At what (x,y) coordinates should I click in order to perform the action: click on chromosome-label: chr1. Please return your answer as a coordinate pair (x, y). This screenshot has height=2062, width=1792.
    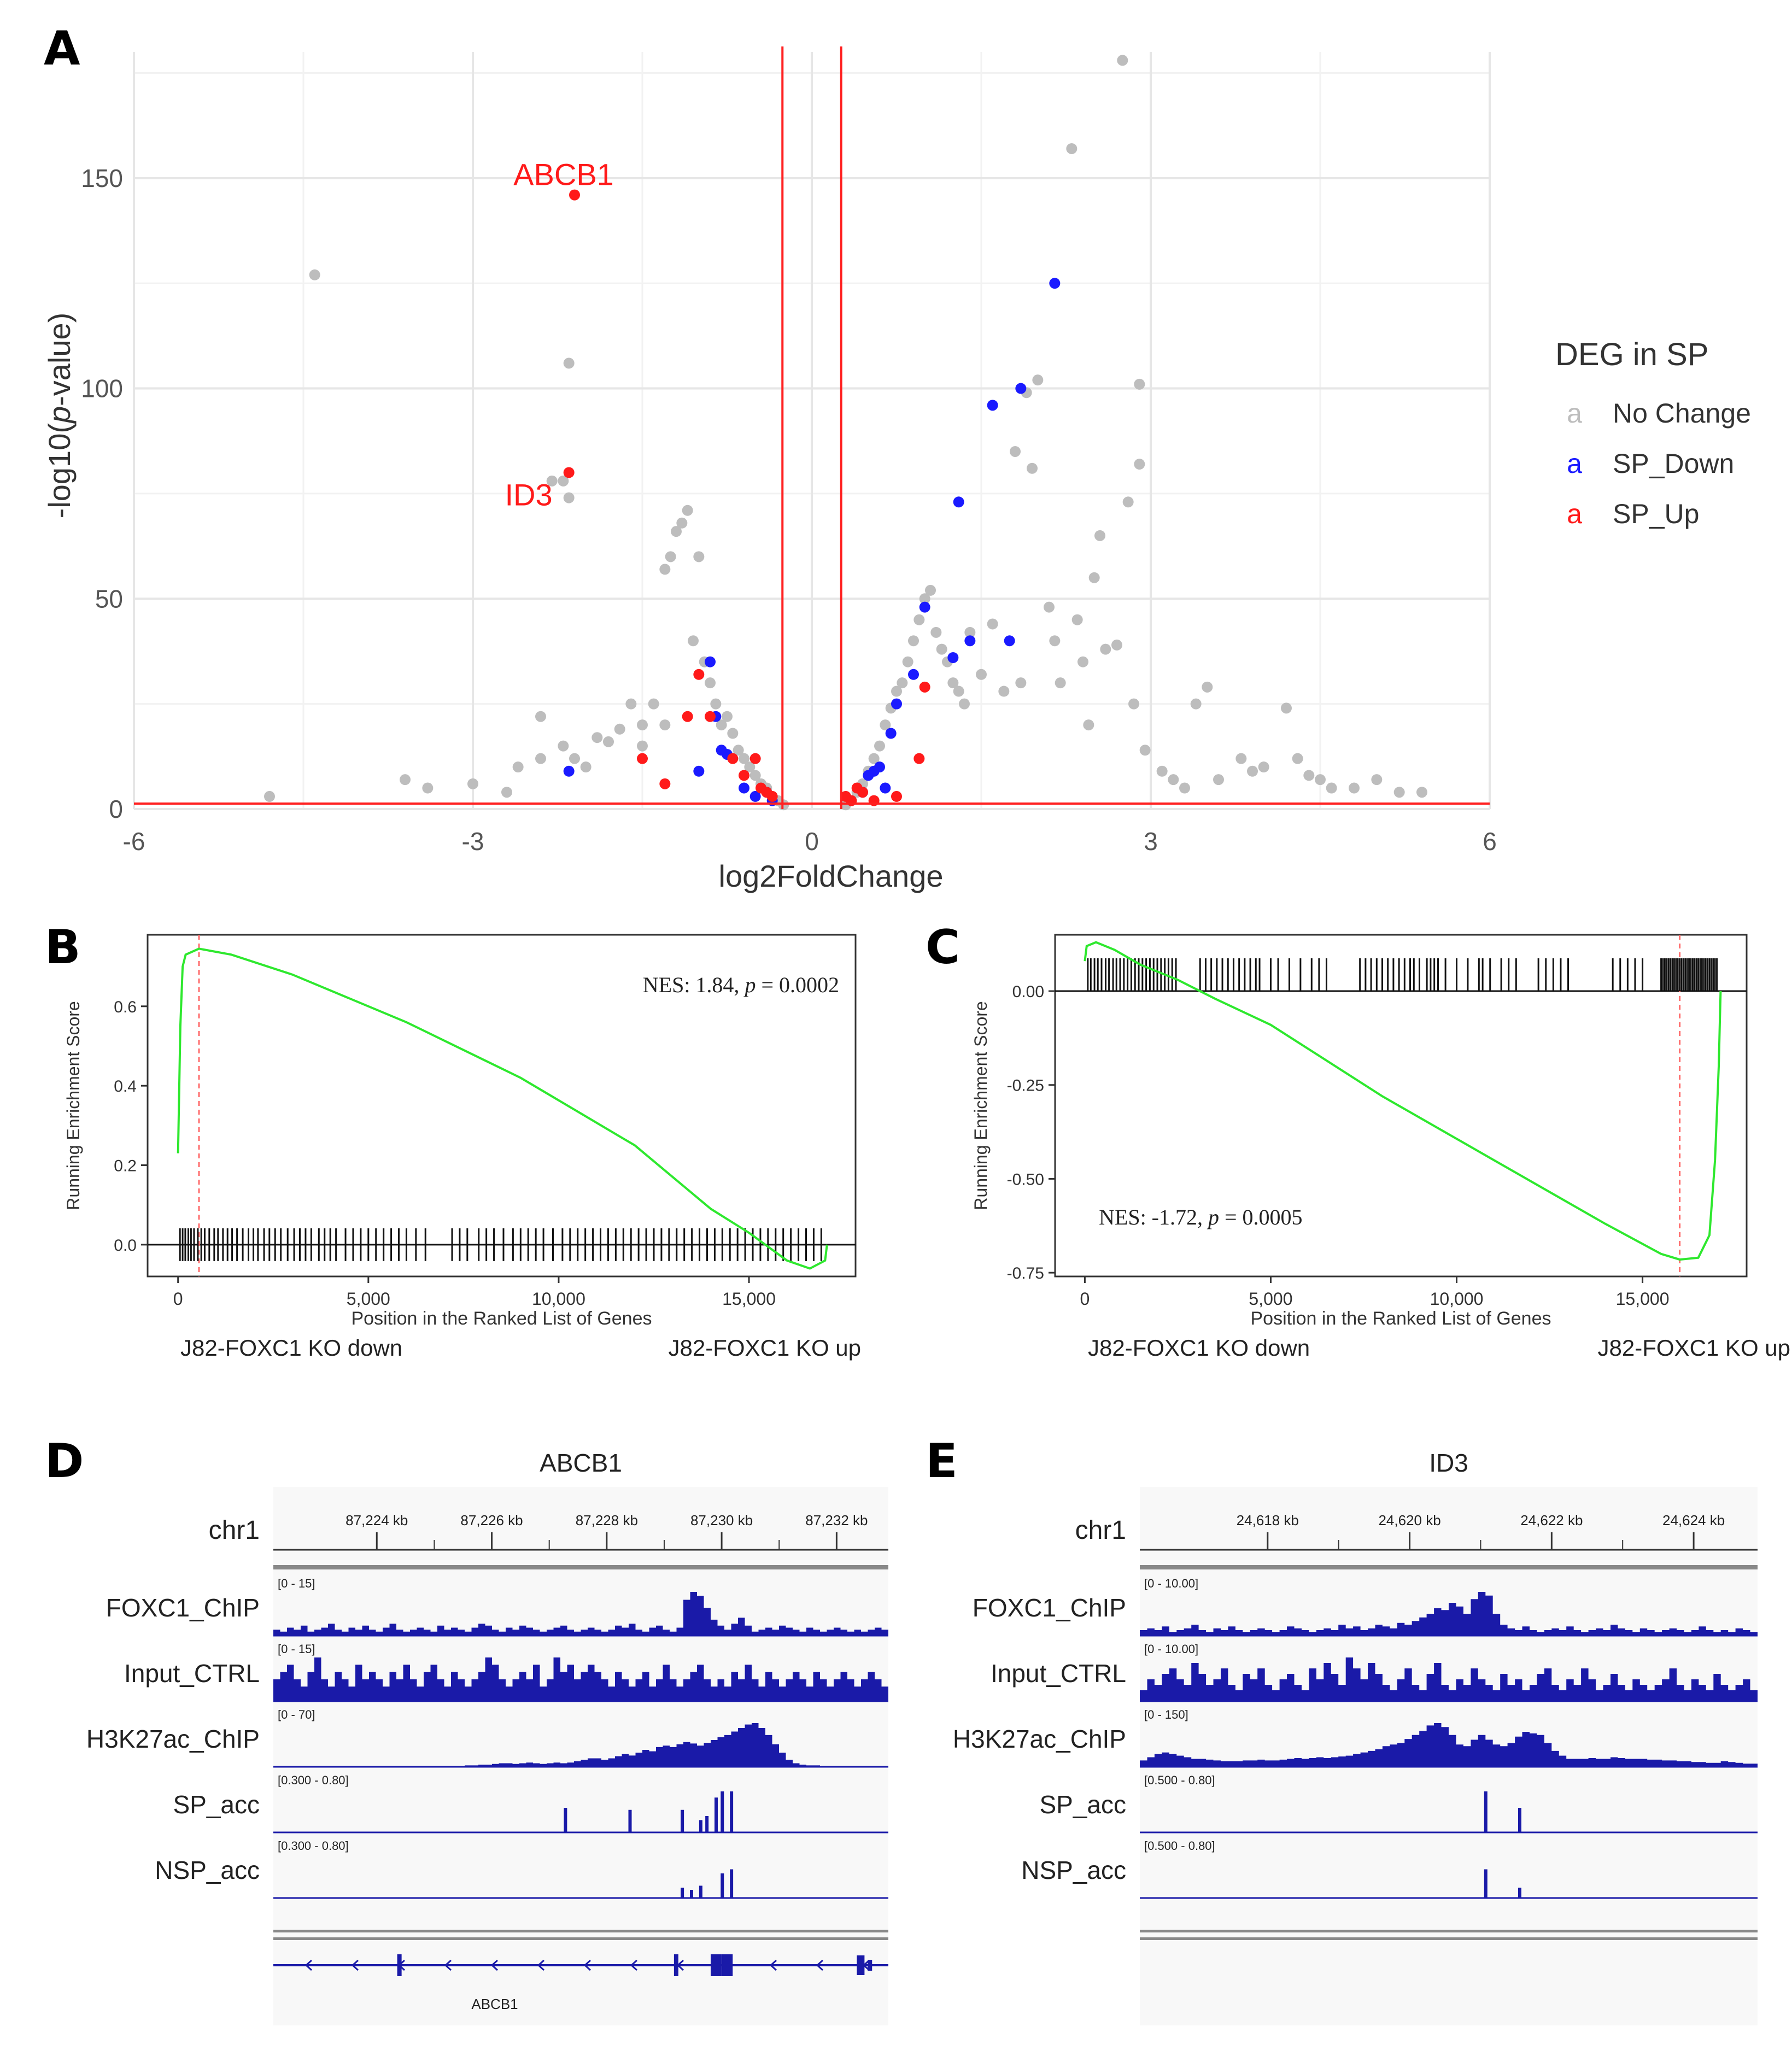
    Looking at the image, I should click on (1101, 1531).